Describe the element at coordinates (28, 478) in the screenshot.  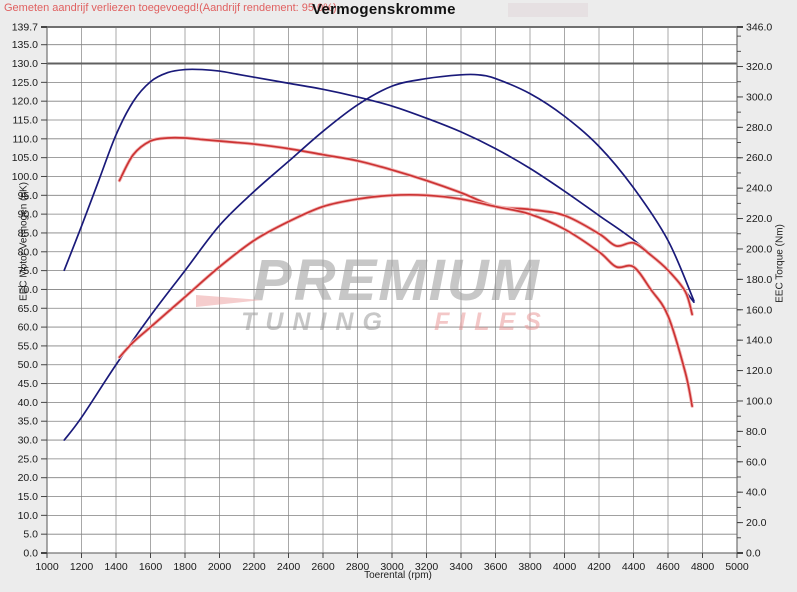
I see `y-tick-label-left: 20.0` at that location.